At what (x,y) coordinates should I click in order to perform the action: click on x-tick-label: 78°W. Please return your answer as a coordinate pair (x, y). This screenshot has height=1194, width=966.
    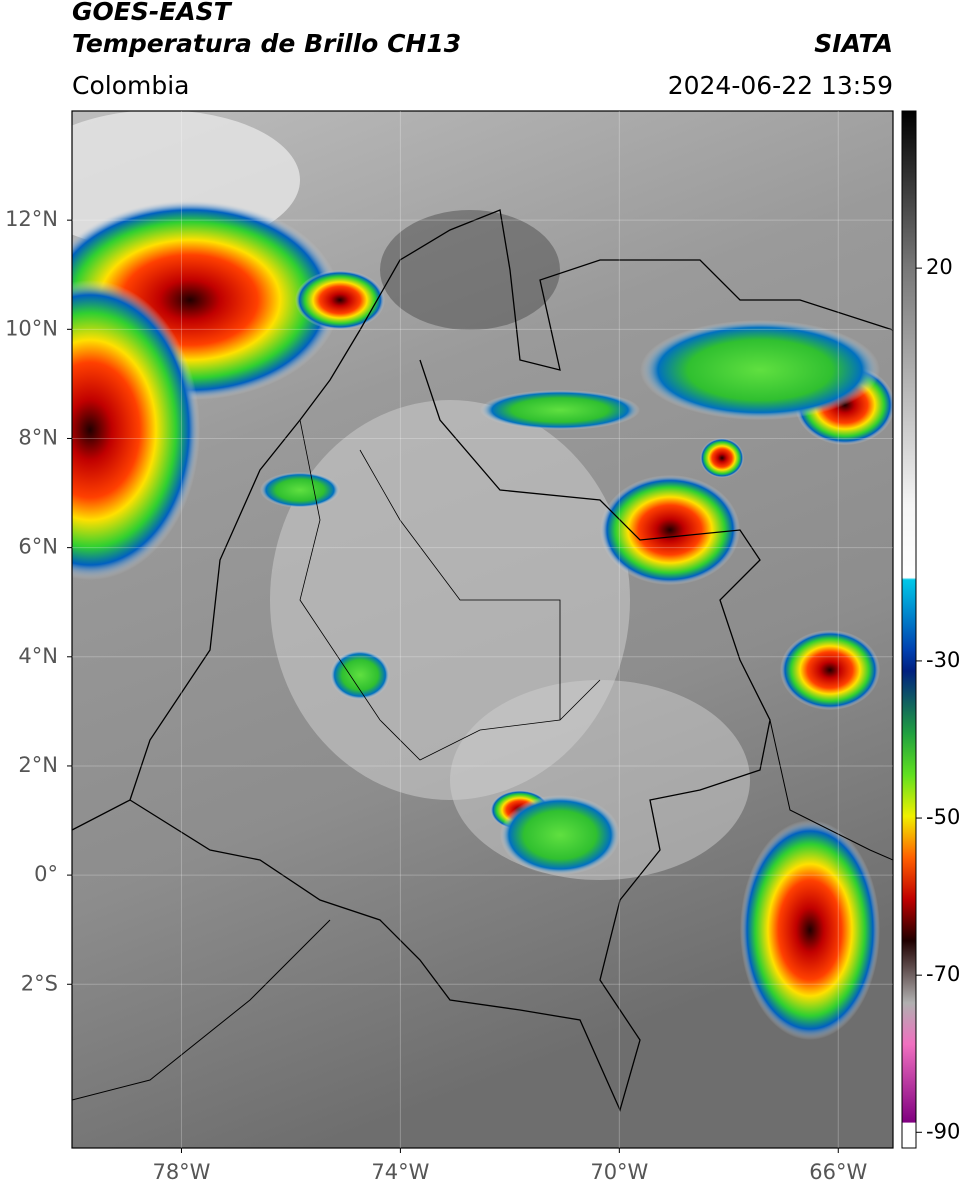
    Looking at the image, I should click on (181, 1172).